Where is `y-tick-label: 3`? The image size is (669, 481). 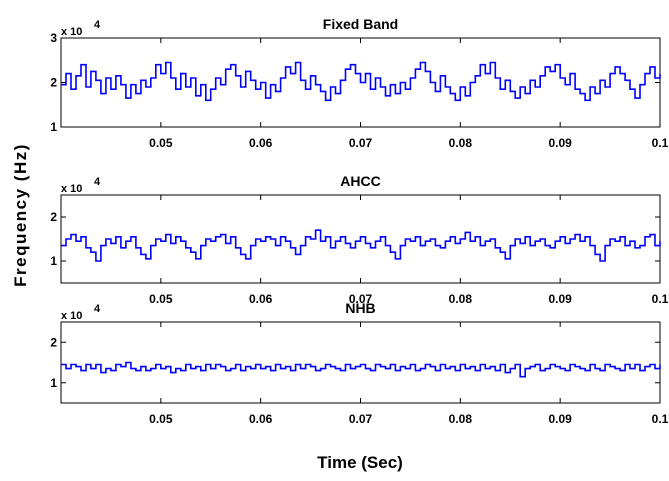
y-tick-label: 3 is located at coordinates (53, 38).